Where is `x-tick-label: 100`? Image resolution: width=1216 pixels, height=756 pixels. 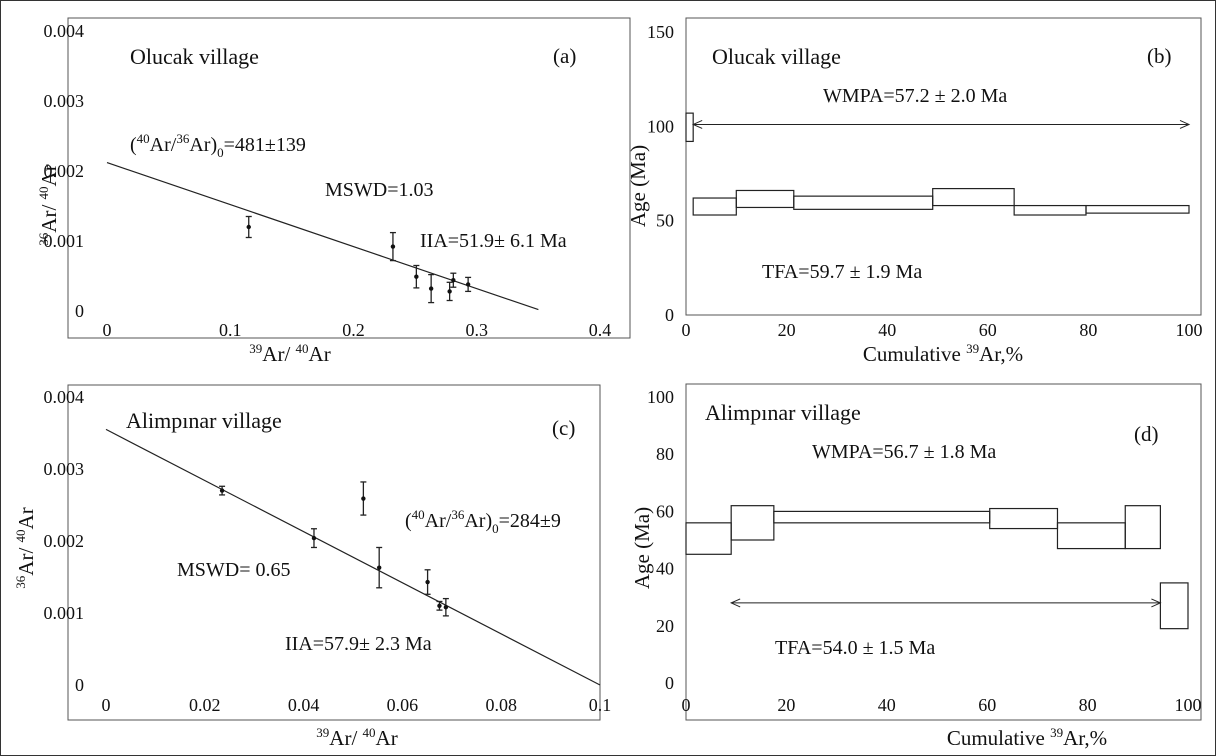
x-tick-label: 100 is located at coordinates (1188, 705).